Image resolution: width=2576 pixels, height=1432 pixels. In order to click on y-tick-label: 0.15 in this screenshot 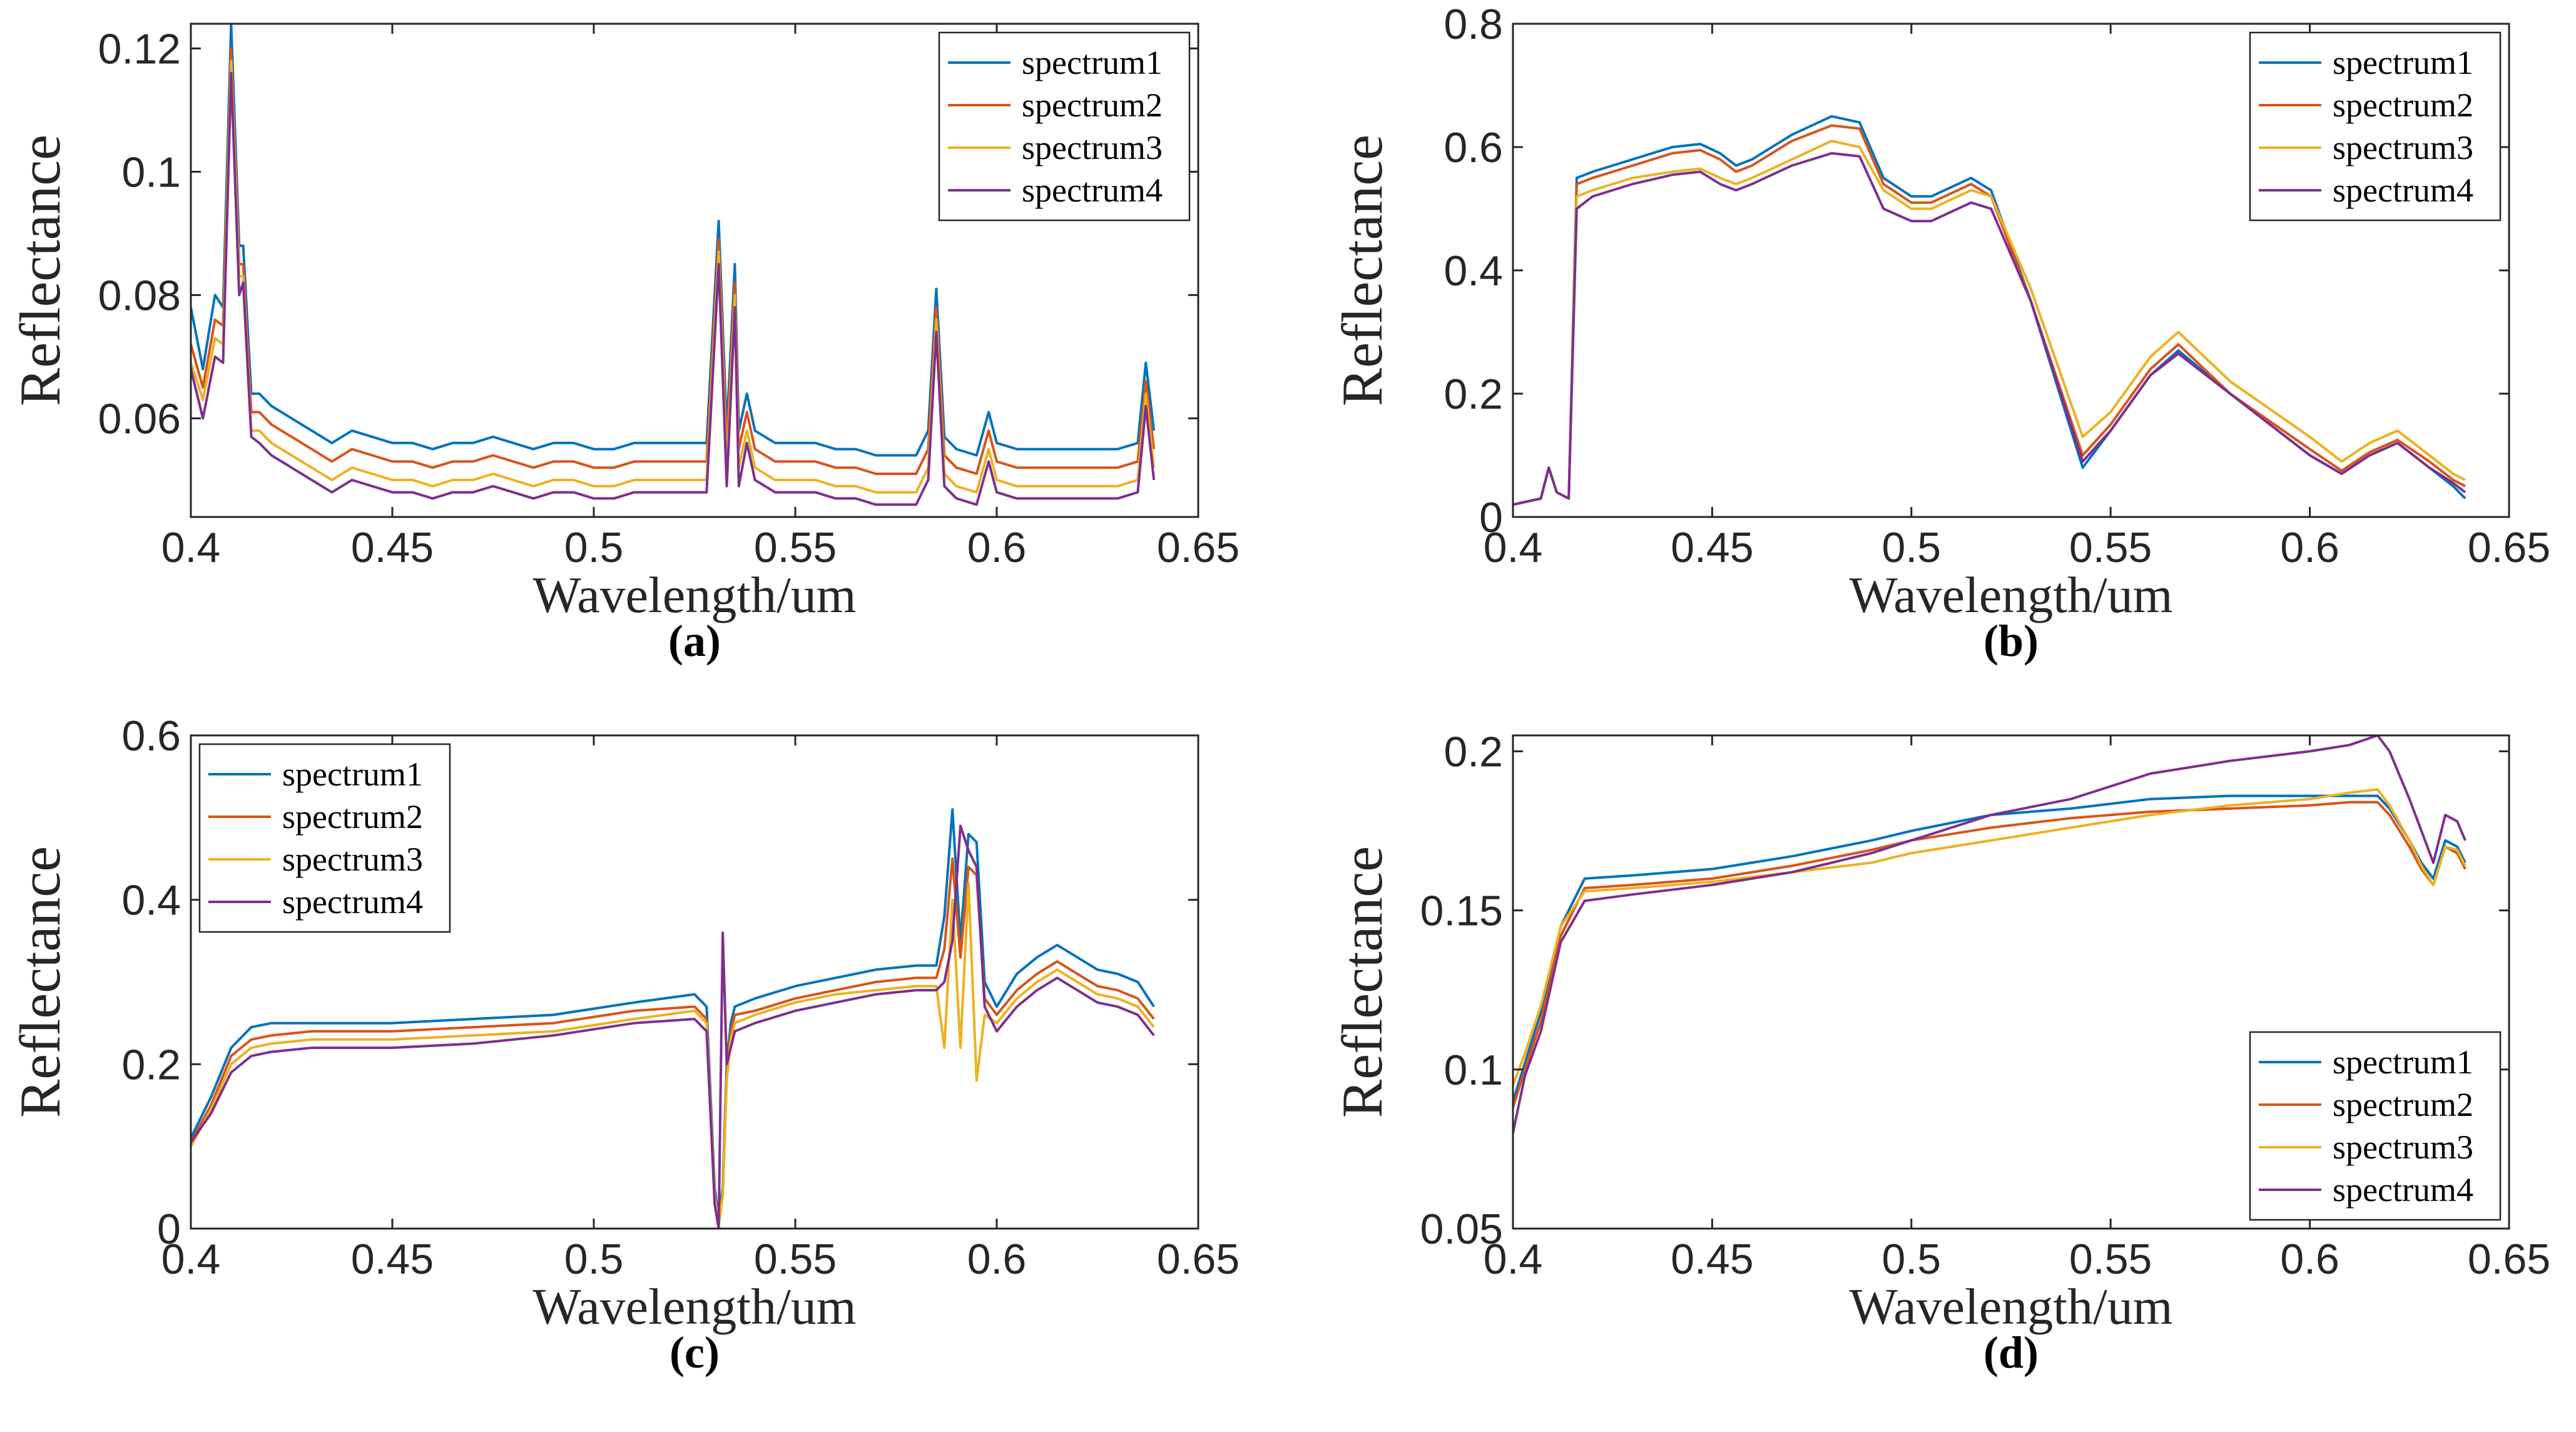, I will do `click(1462, 911)`.